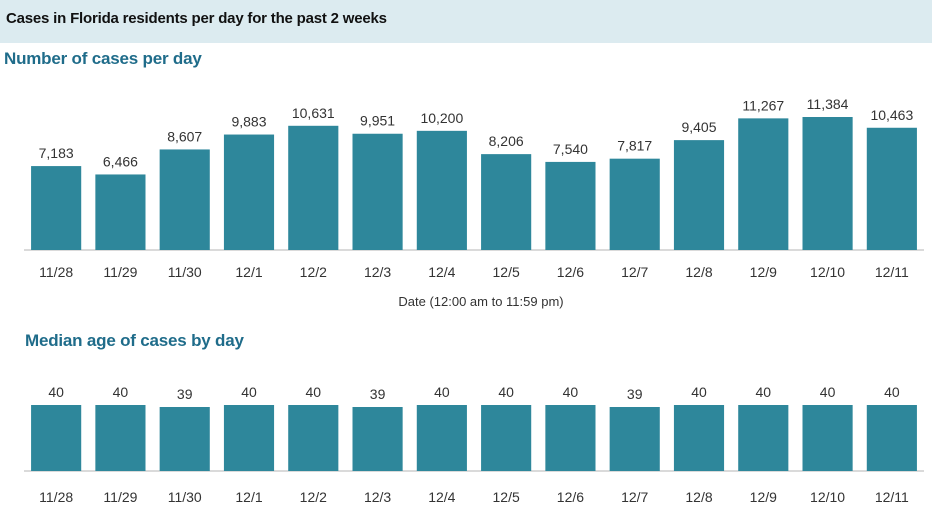 The width and height of the screenshot is (932, 524). I want to click on age-tick-label: 12/6, so click(570, 497).